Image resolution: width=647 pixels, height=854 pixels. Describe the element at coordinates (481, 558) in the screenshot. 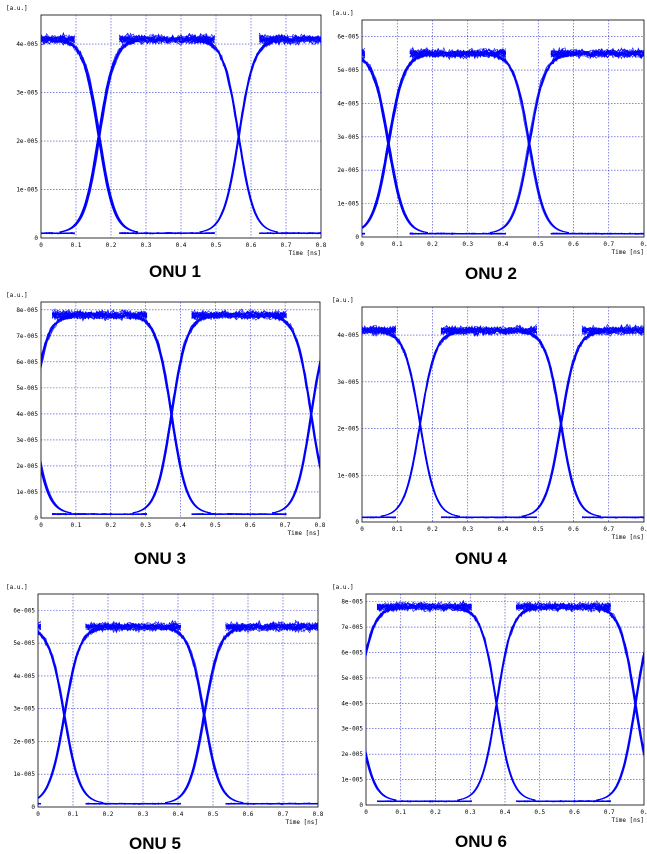

I see `caption-onu-4: ONU 4` at that location.